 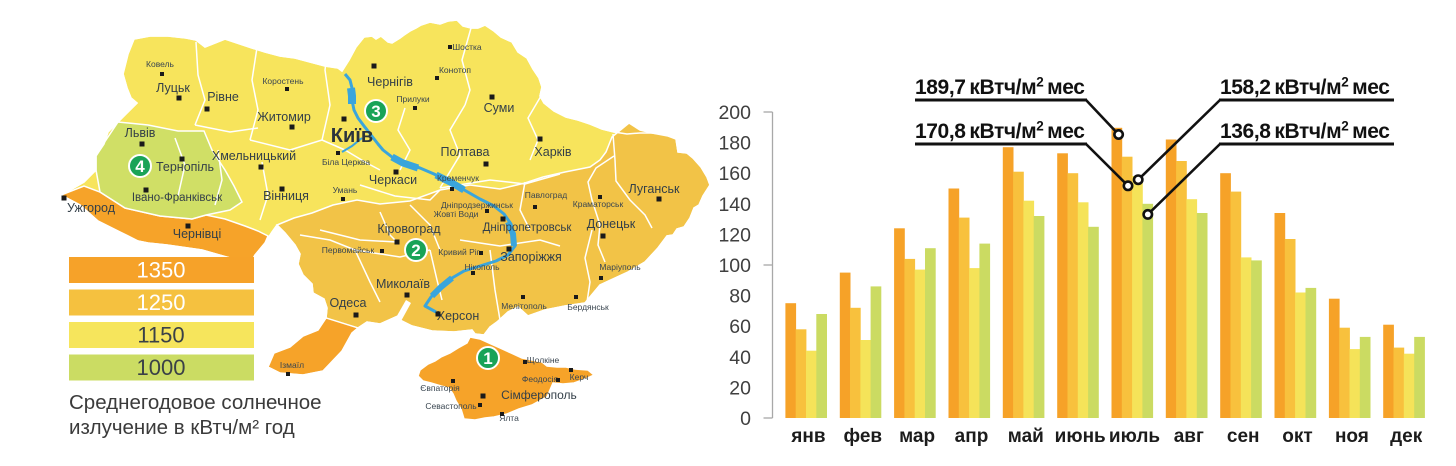 I want to click on svg-text: Коростень, so click(x=283, y=81).